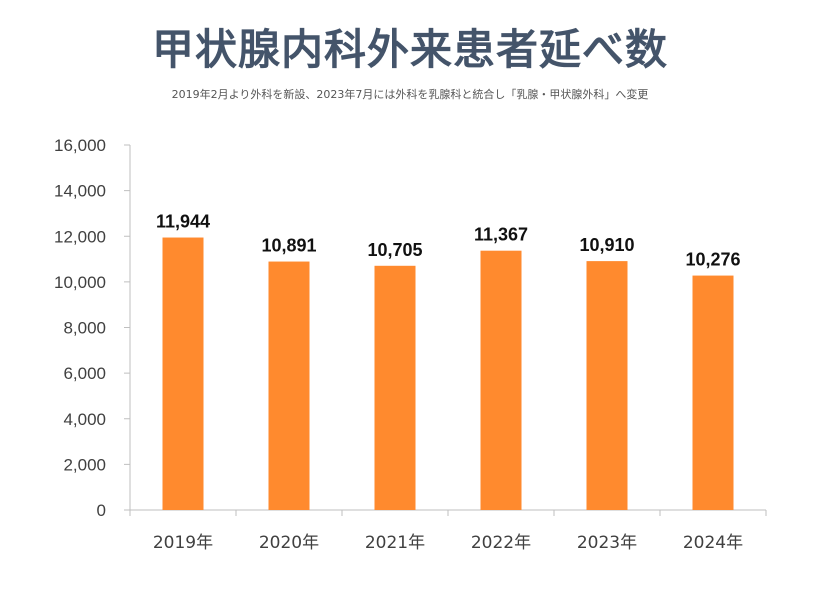 The height and width of the screenshot is (615, 820). What do you see at coordinates (395, 543) in the screenshot?
I see `x-category-label: 2021年` at bounding box center [395, 543].